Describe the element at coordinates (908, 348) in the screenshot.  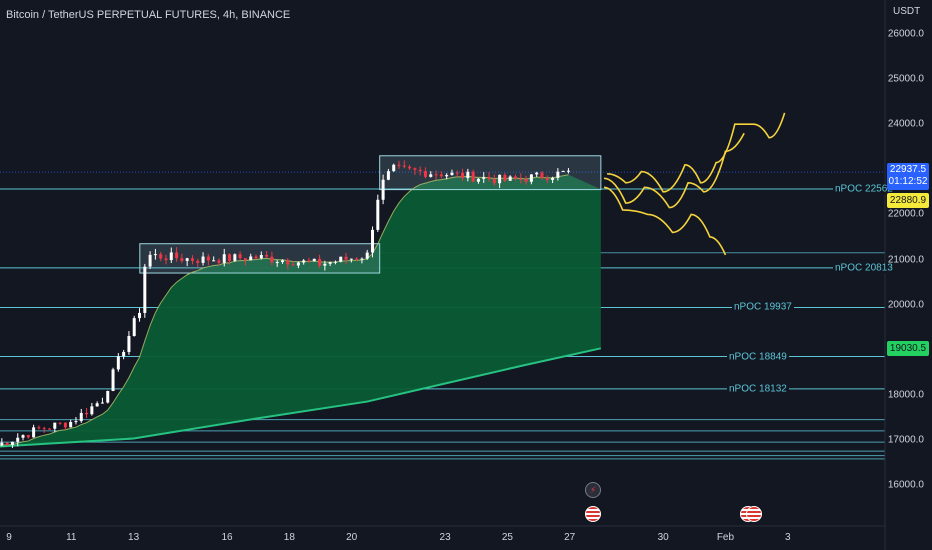
I see `green-price-tag: 19030.5` at that location.